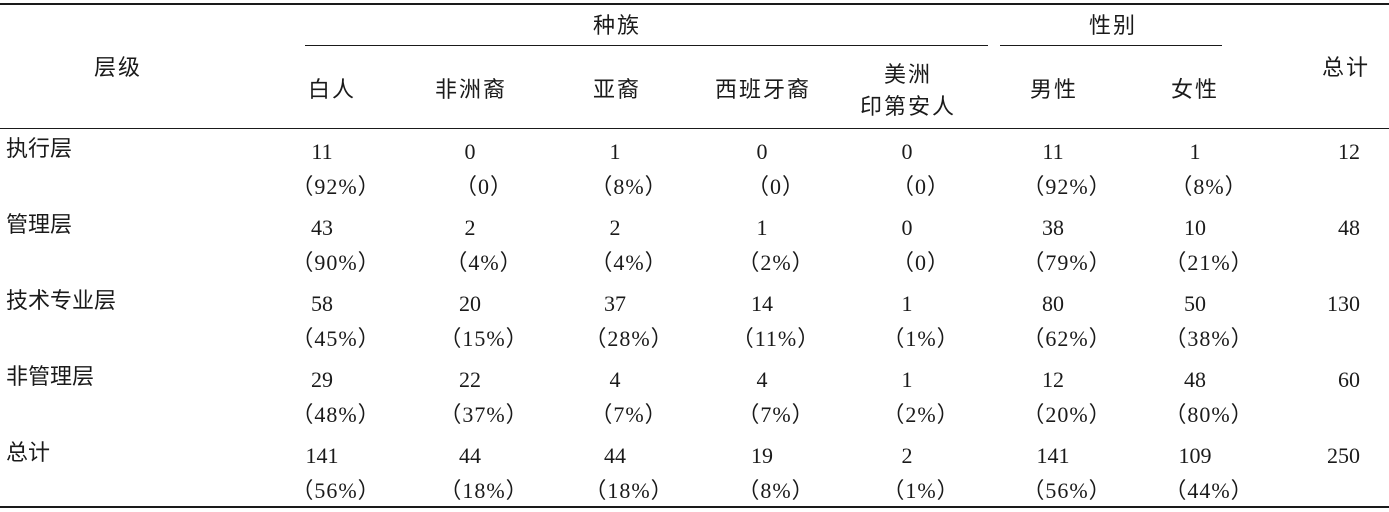 This screenshot has width=1389, height=512. Describe the element at coordinates (1067, 414) in the screenshot. I see `percent-cell: （20%）` at that location.